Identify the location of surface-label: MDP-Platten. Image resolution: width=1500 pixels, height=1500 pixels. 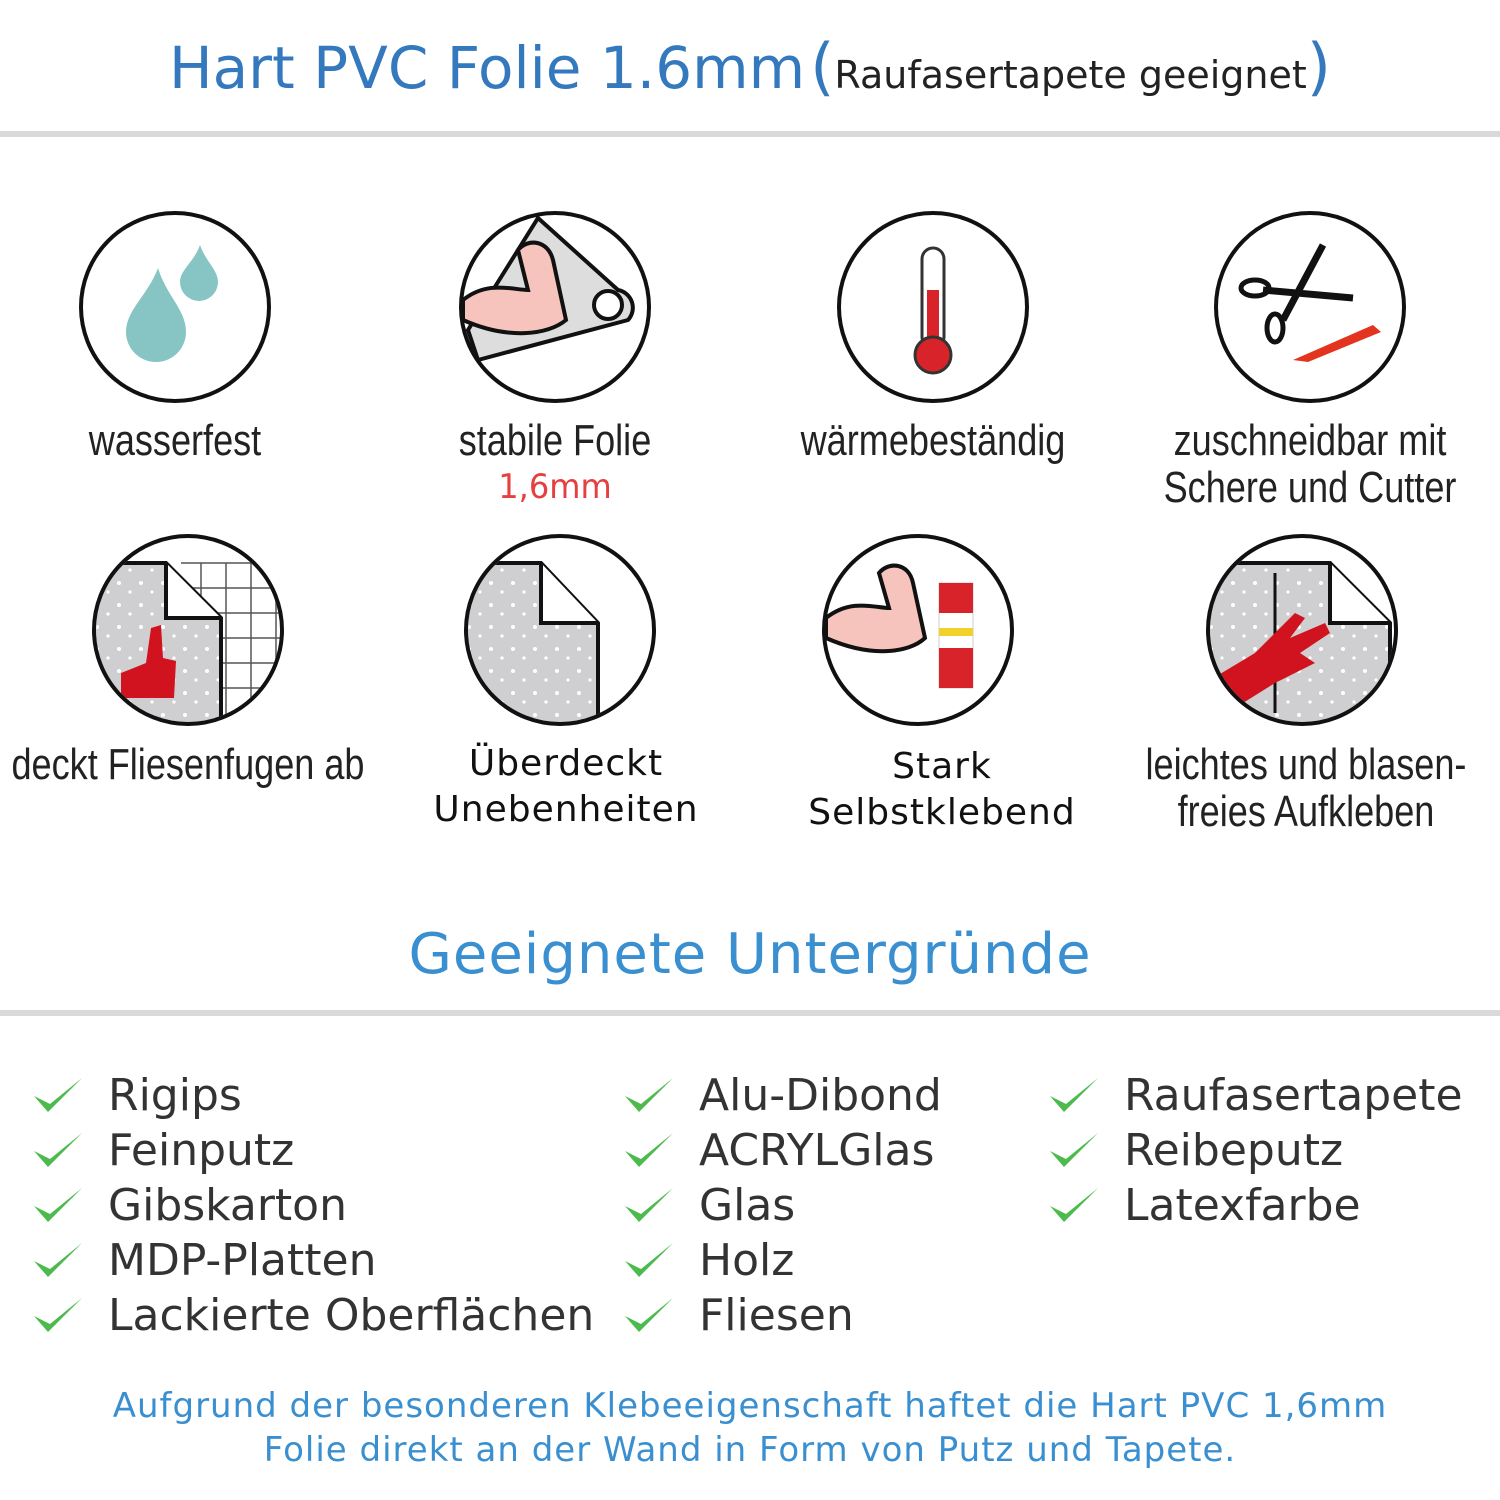
(242, 1260).